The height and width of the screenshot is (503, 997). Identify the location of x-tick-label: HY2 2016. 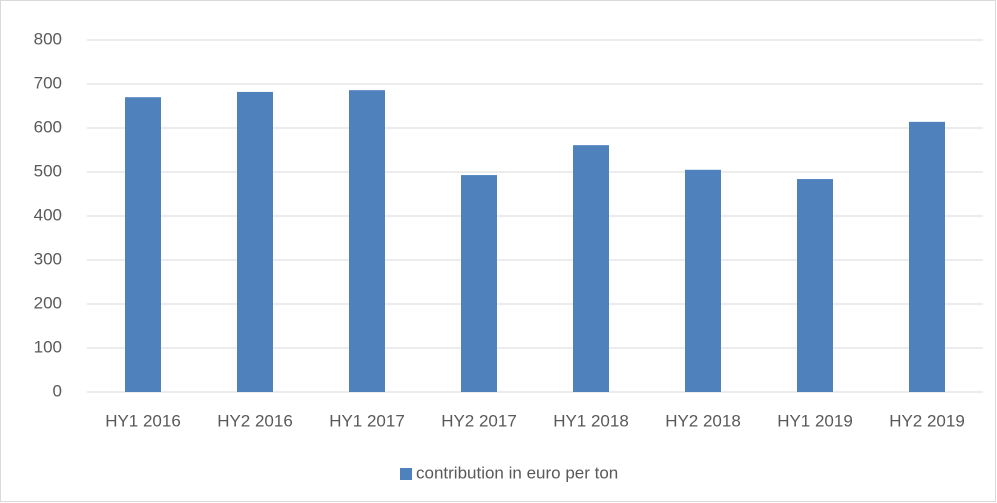
(255, 420).